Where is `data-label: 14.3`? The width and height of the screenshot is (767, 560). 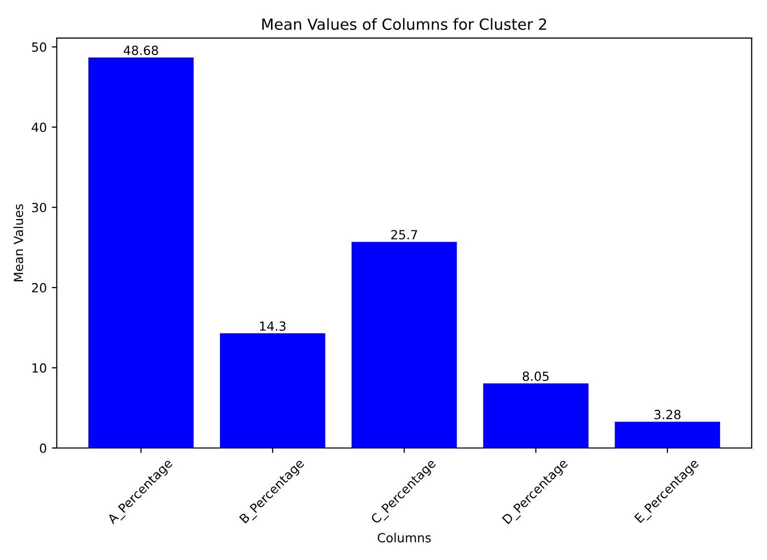 data-label: 14.3 is located at coordinates (273, 326).